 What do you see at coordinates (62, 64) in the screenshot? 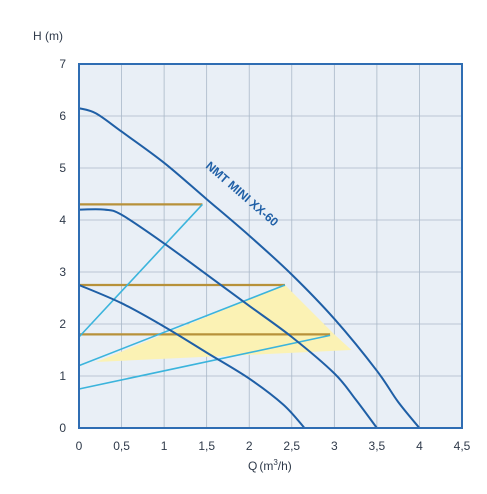
I see `y-tick-label: 7` at bounding box center [62, 64].